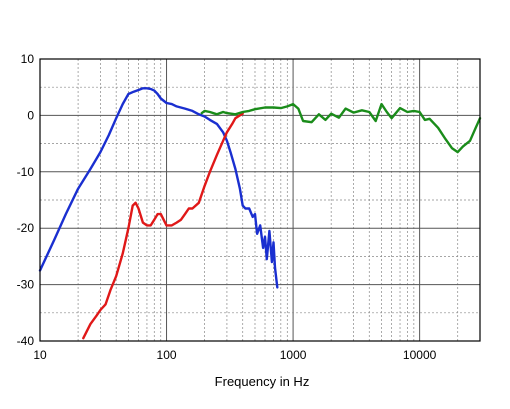 The height and width of the screenshot is (409, 510). What do you see at coordinates (26, 228) in the screenshot?
I see `y-tick-label: -20` at bounding box center [26, 228].